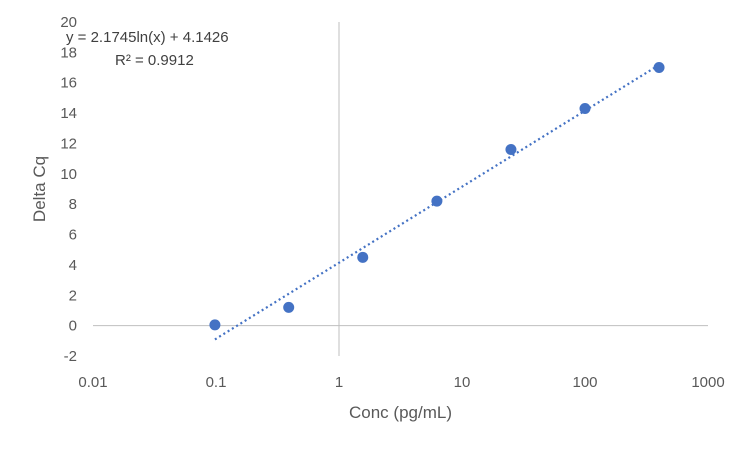 Image resolution: width=750 pixels, height=450 pixels. What do you see at coordinates (39, 189) in the screenshot?
I see `y-axis-title: Delta Cq` at bounding box center [39, 189].